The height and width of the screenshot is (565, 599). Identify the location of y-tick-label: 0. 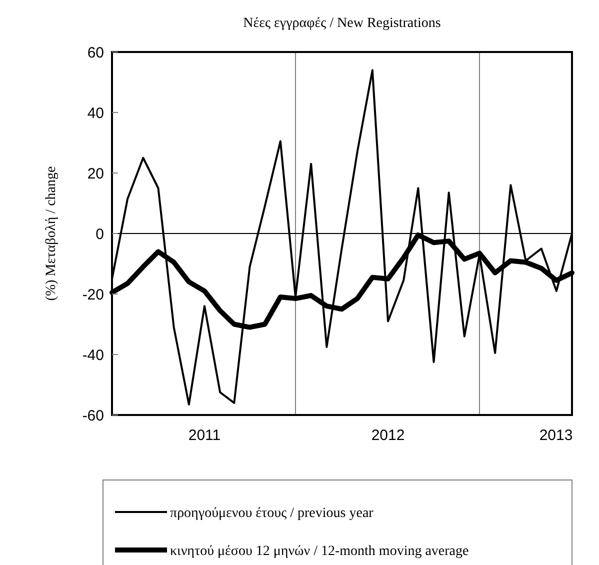
(100, 234).